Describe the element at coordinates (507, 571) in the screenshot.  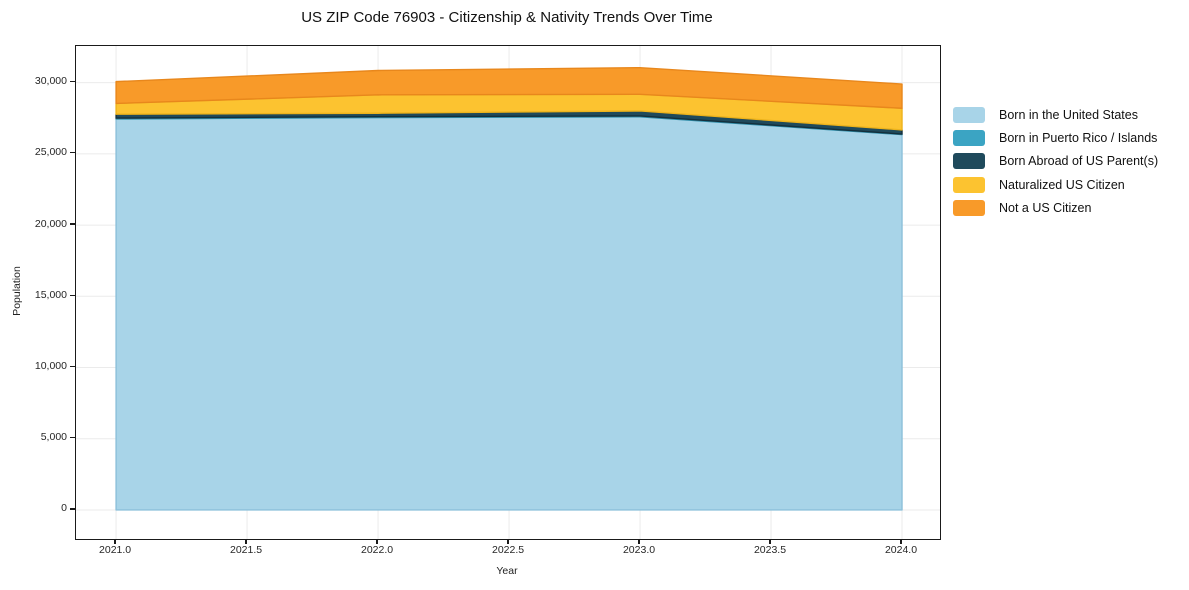
I see `x-axis-title: Year` at that location.